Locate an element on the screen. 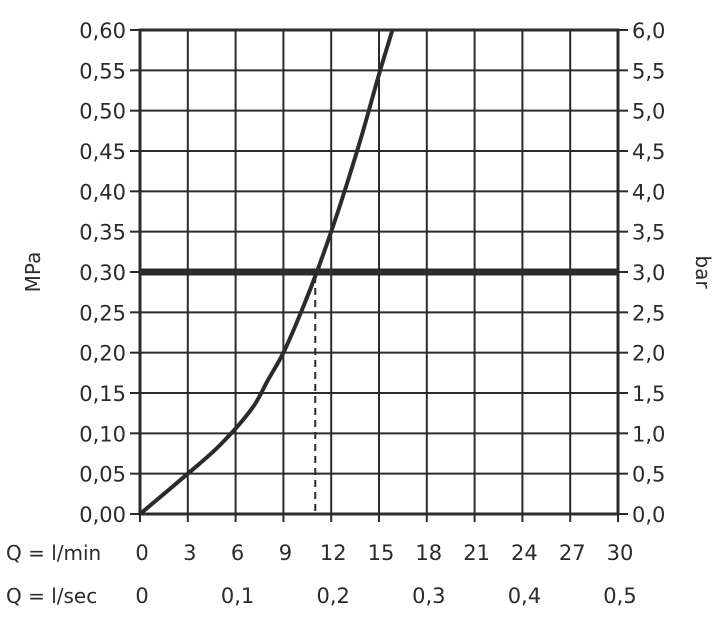  y-right-tick-label: 2,5 is located at coordinates (648, 313).